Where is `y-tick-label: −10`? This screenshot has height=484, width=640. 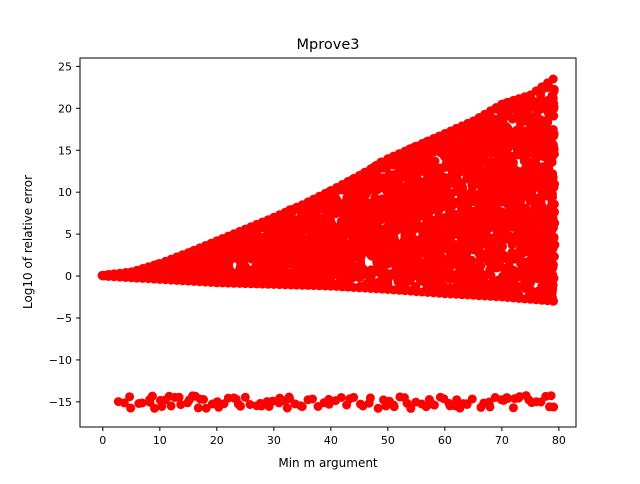
y-tick-label: −10 is located at coordinates (60, 360).